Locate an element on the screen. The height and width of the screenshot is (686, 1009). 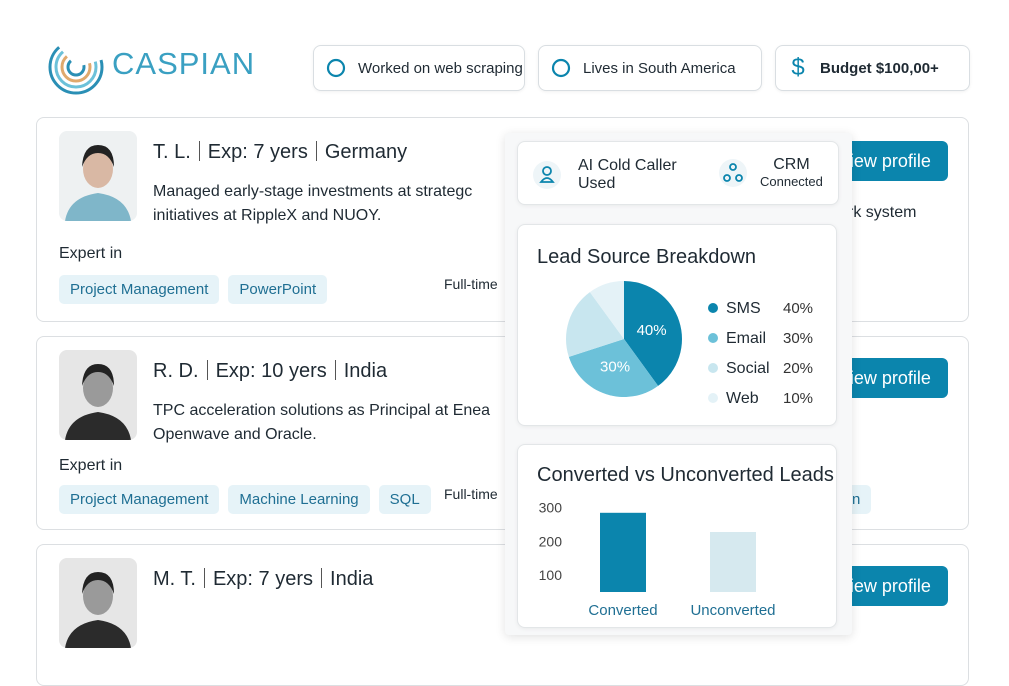
logo-ring is located at coordinates (76, 67).